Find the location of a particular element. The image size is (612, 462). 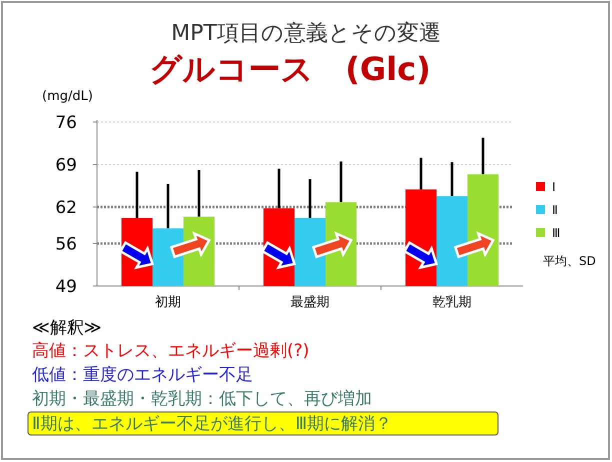

text: Ⅱ期は、エネルギー不足が進行し、Ⅲ期に解消？ is located at coordinates (212, 424).